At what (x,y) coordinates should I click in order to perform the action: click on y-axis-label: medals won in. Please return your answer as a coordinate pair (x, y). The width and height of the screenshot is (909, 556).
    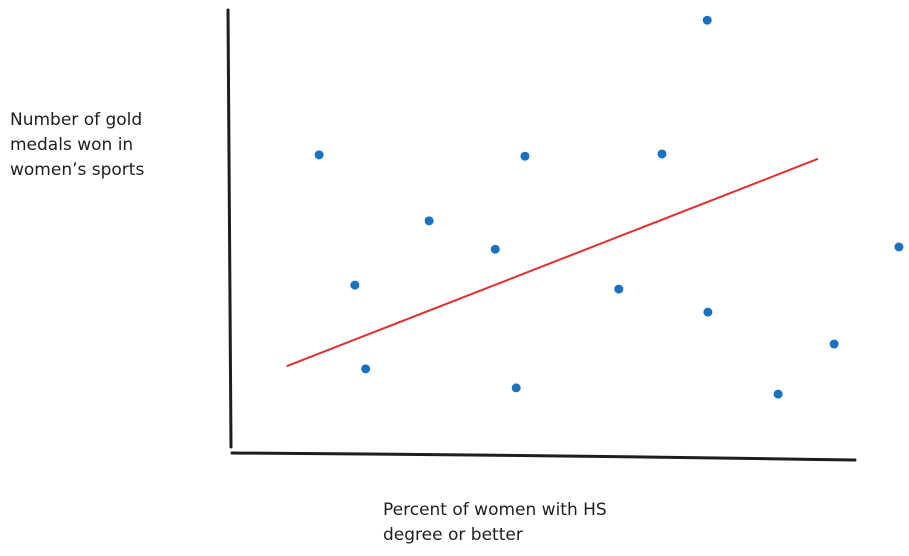
    Looking at the image, I should click on (71, 145).